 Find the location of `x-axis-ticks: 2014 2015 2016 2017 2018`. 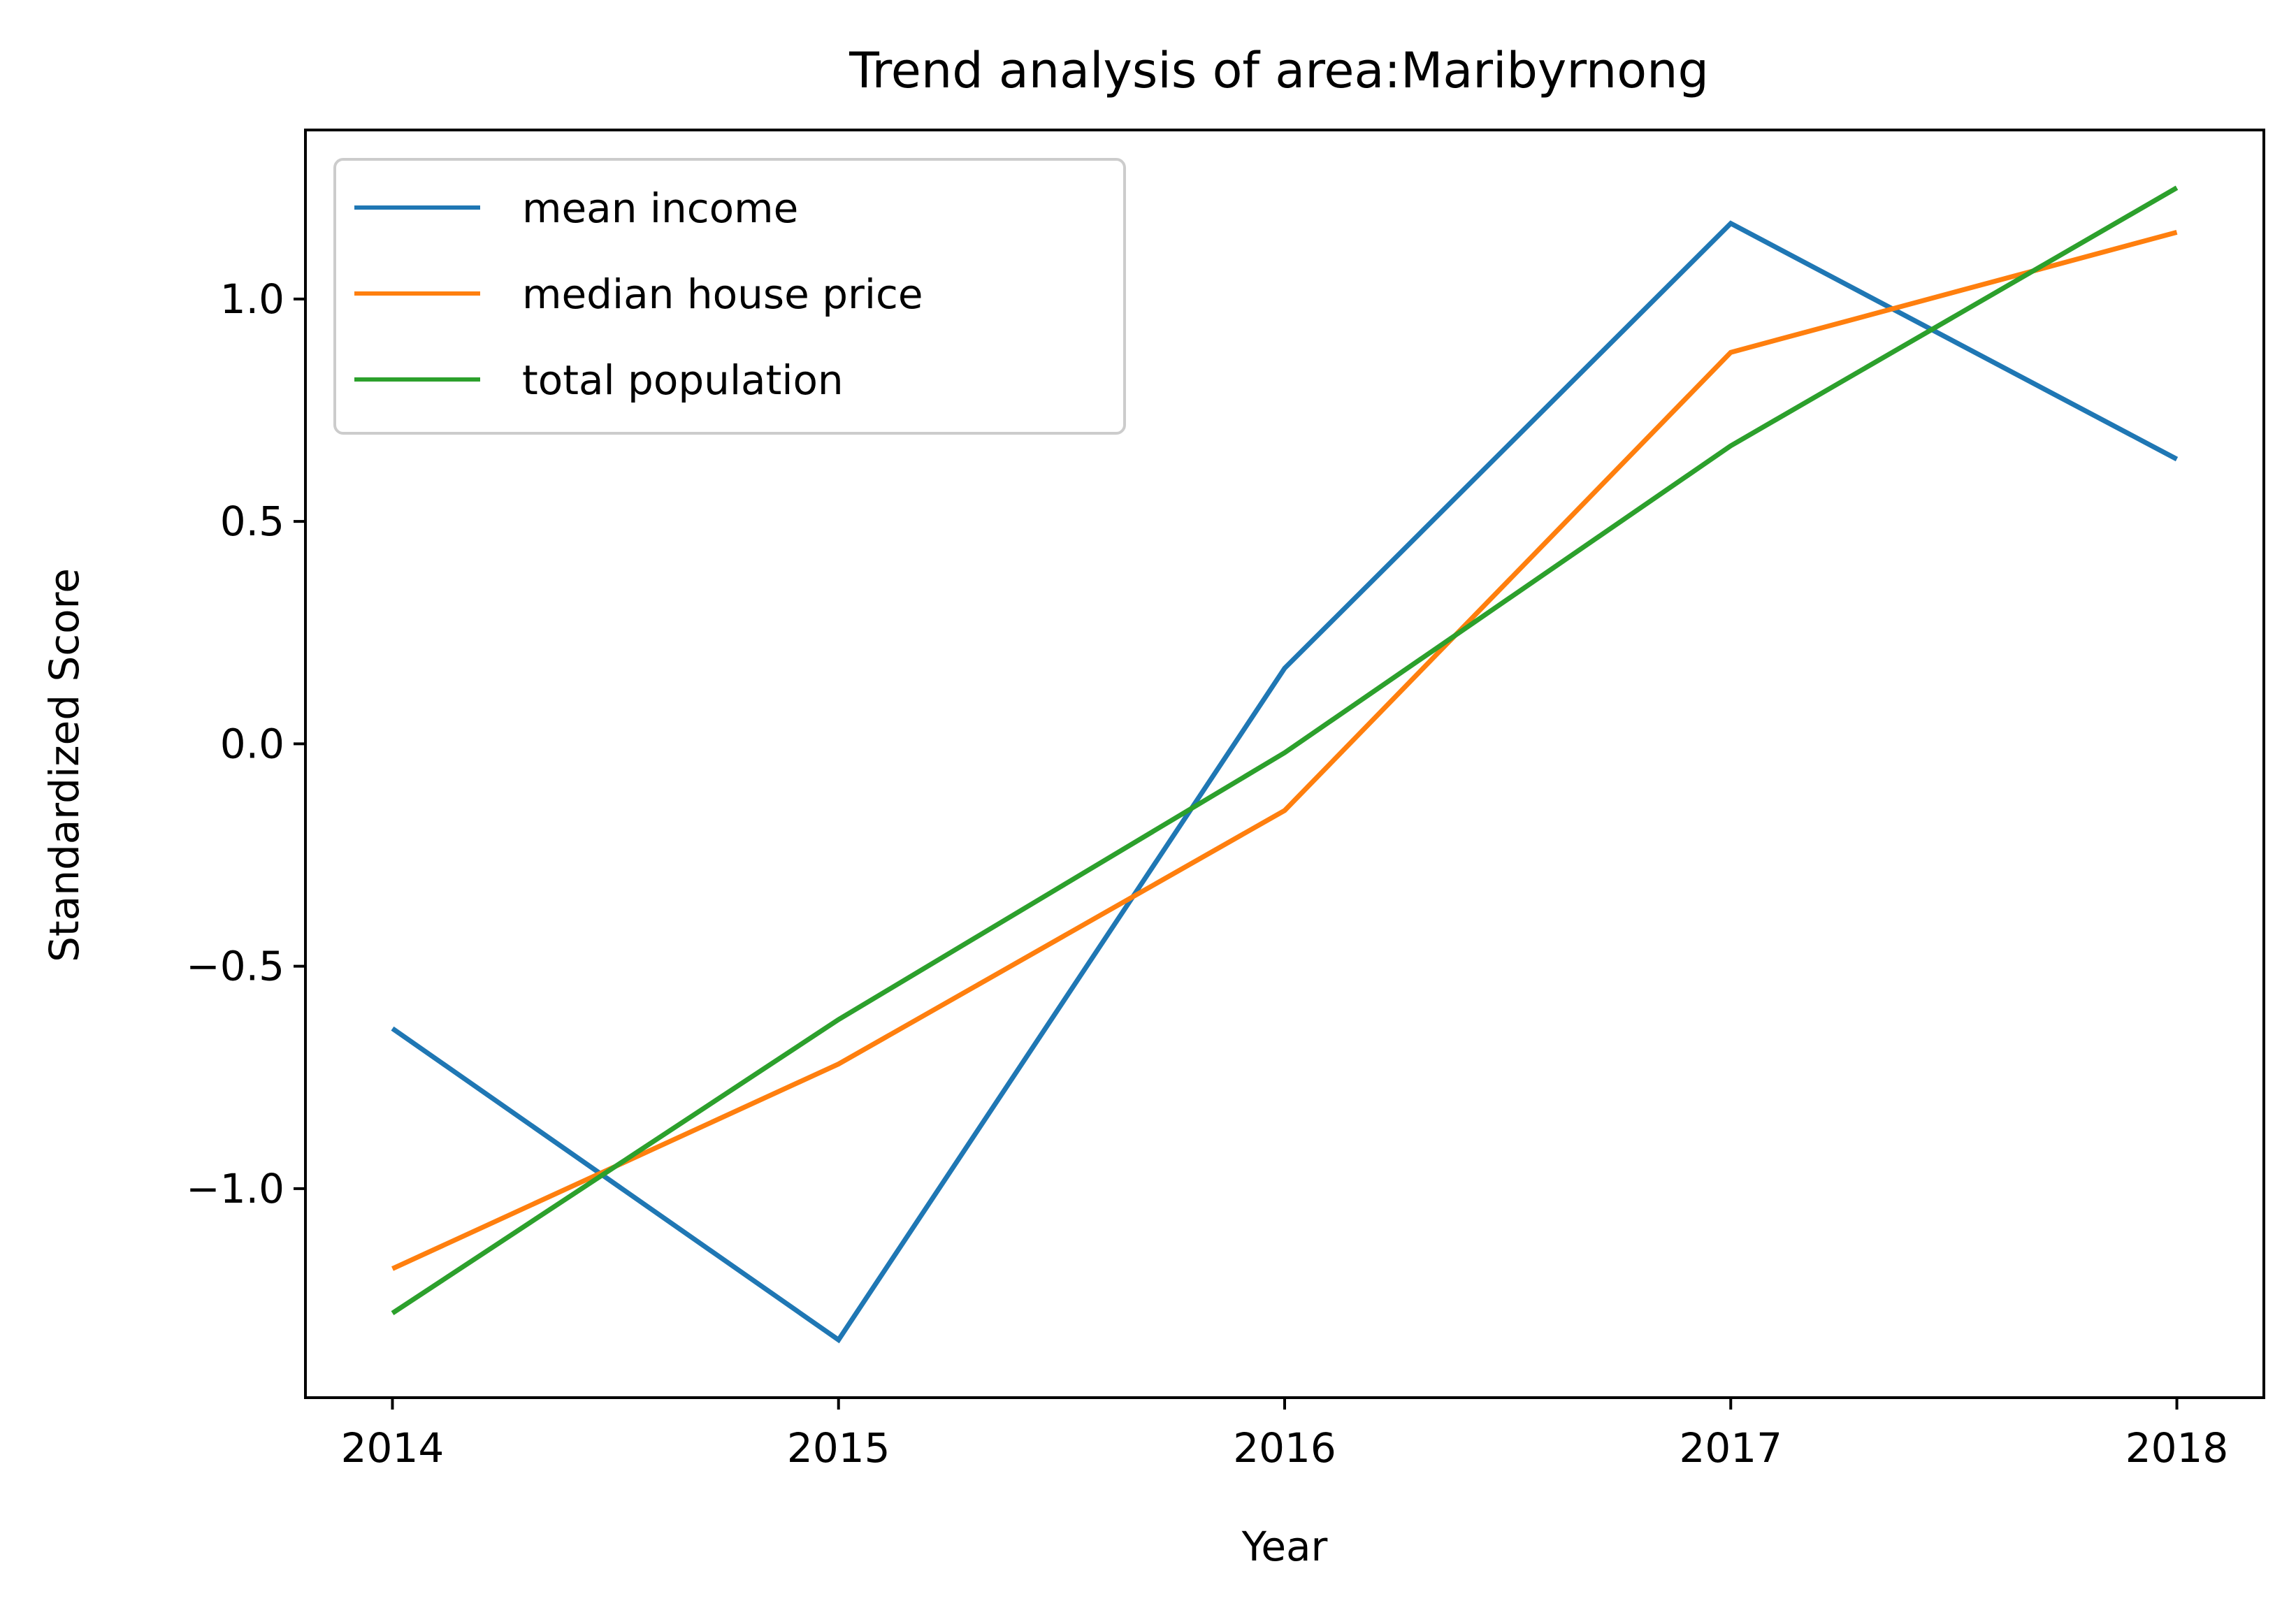

x-axis-ticks: 2014 2015 2016 2017 2018 is located at coordinates (1285, 1435).